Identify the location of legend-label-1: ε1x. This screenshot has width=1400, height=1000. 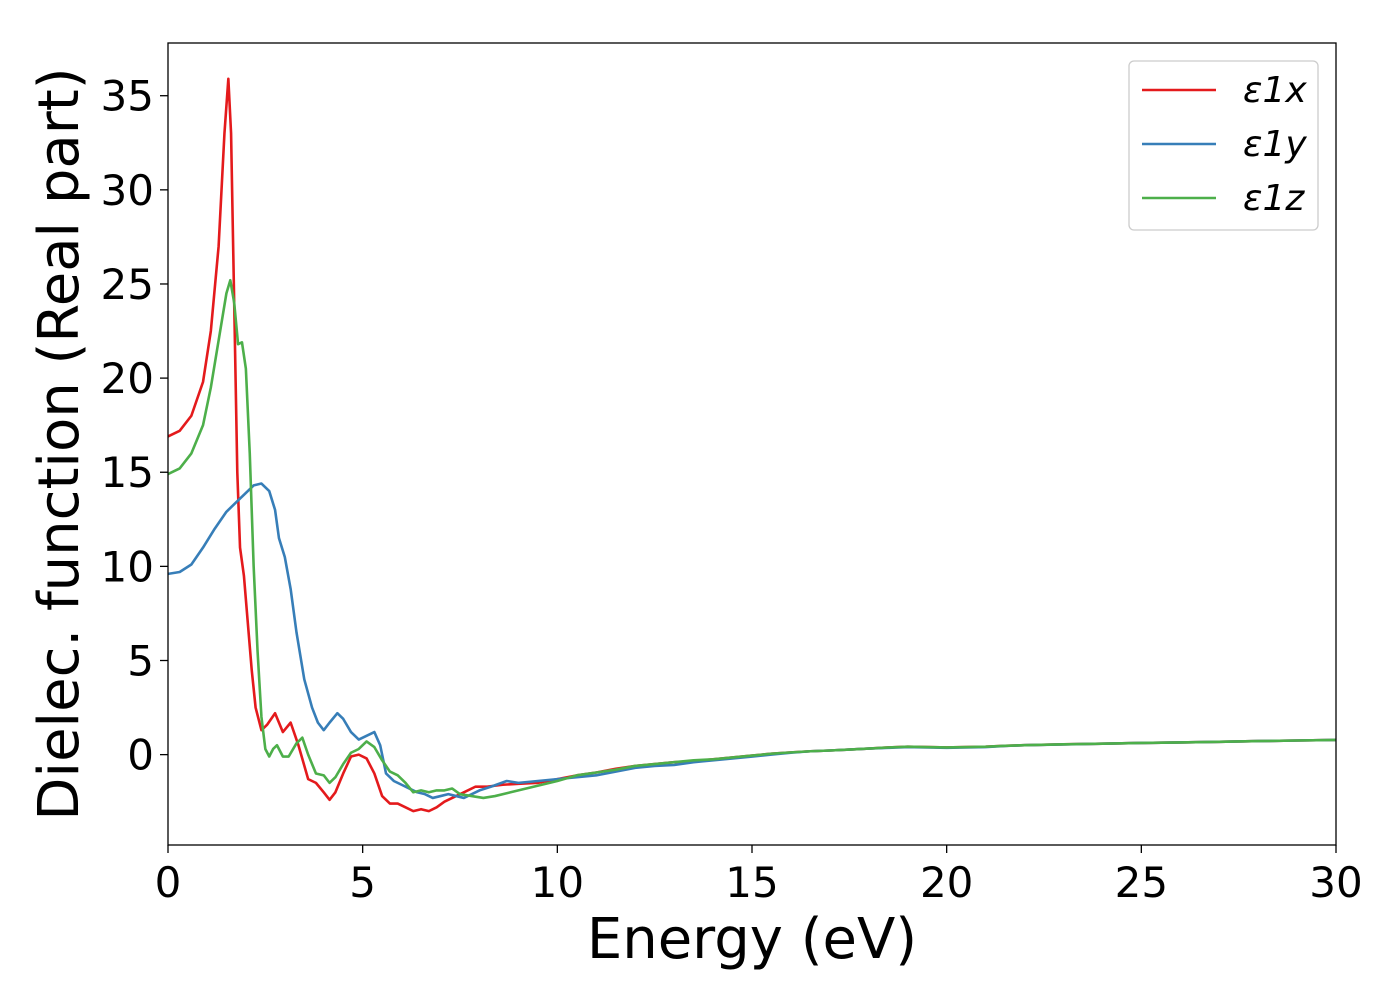
(1275, 90).